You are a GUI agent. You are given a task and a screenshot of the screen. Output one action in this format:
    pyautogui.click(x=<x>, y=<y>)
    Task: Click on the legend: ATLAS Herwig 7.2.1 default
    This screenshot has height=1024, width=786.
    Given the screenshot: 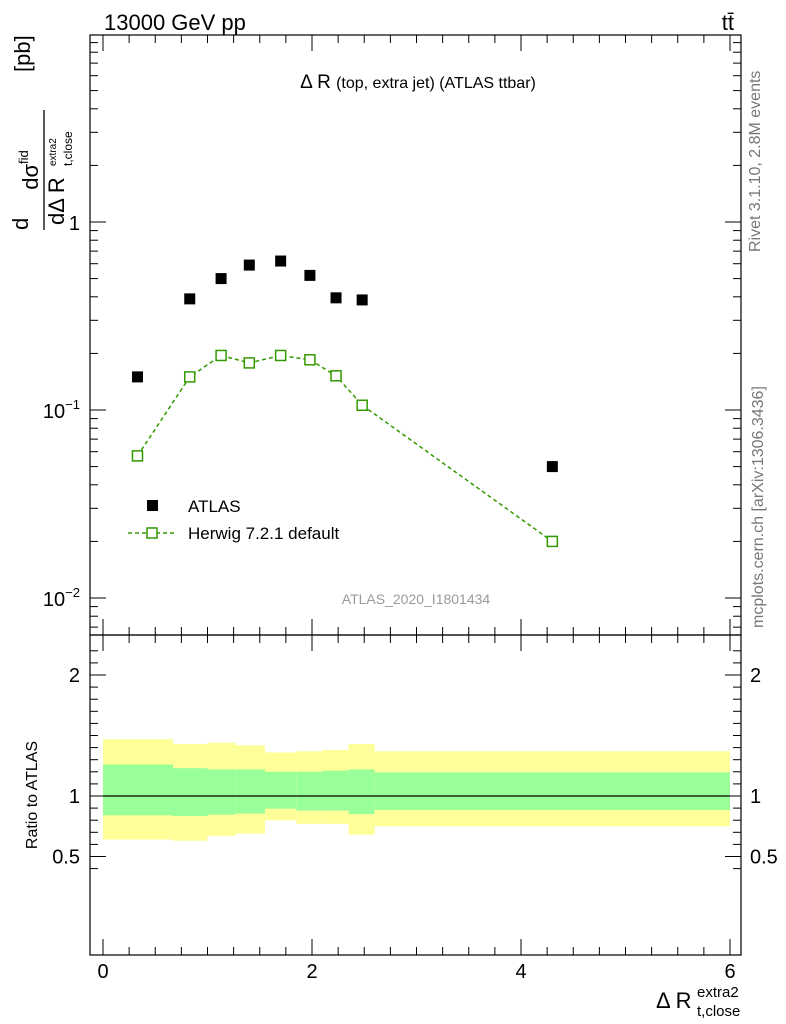 What is the action you would take?
    pyautogui.click(x=233, y=520)
    